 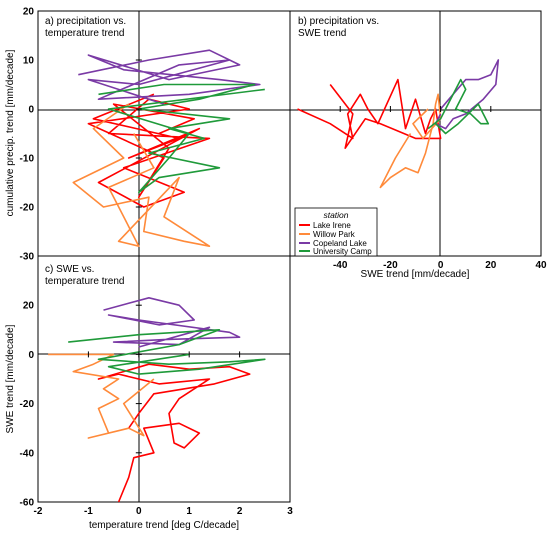 What do you see at coordinates (27, 404) in the screenshot?
I see `panel-c-ytick-label: -20` at bounding box center [27, 404].